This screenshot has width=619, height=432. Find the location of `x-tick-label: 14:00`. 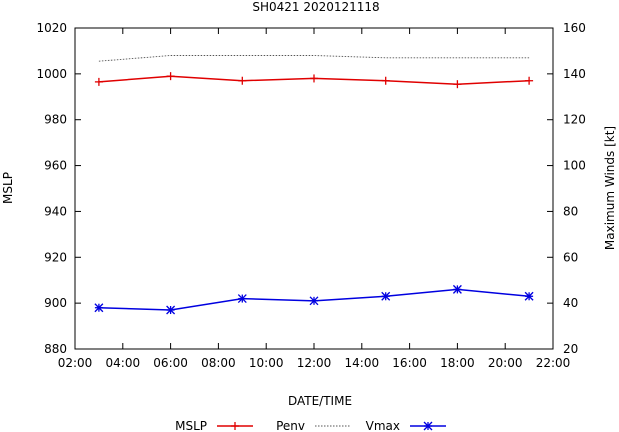

x-tick-label: 14:00 is located at coordinates (362, 363).